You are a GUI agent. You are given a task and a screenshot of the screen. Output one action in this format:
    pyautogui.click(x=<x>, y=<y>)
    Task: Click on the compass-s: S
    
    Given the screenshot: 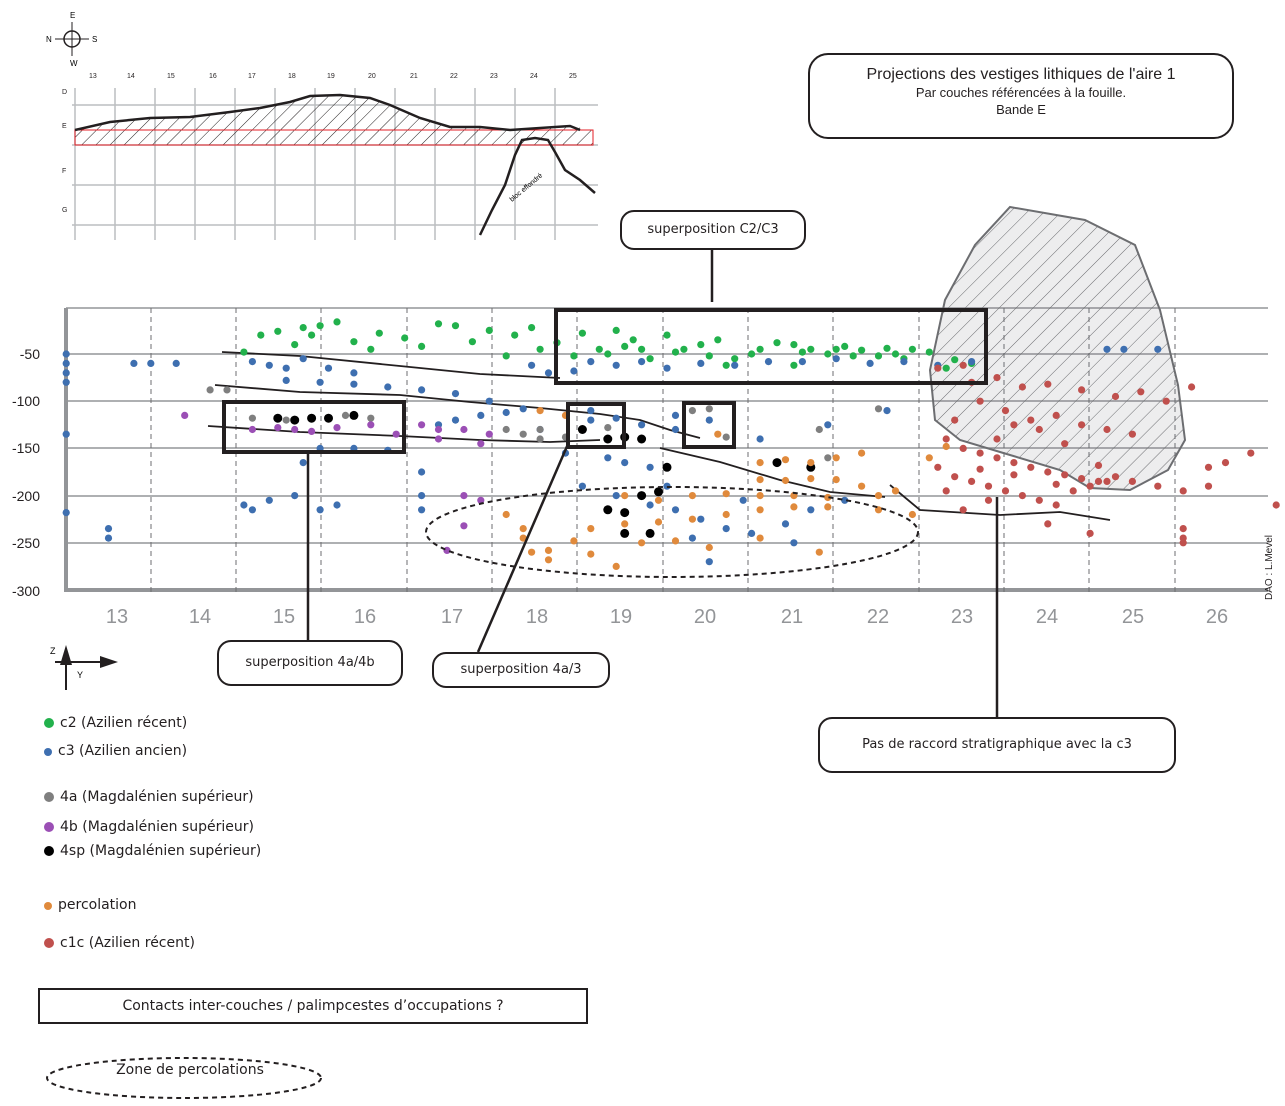 What is the action you would take?
    pyautogui.click(x=94, y=39)
    